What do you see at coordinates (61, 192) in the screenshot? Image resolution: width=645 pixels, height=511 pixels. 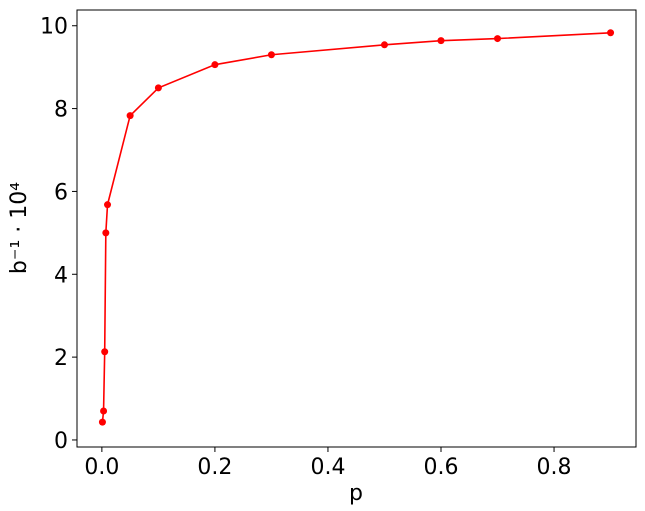 I see `y-tick-label: 6` at bounding box center [61, 192].